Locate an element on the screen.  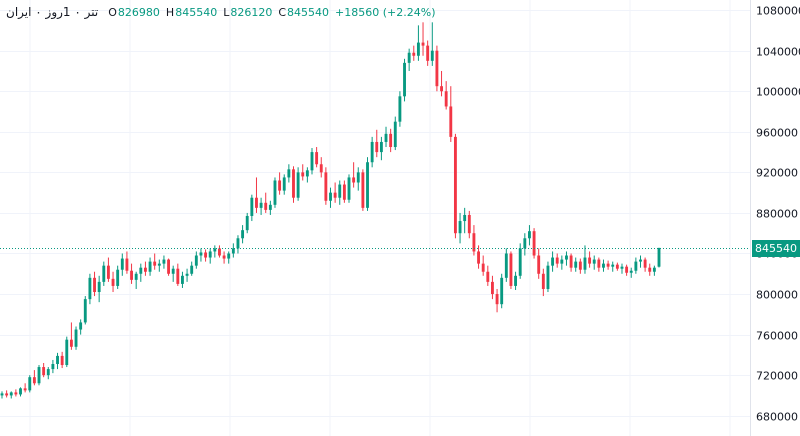
symbol-title: تتر ۰ 1روز ۰ ایران is located at coordinates (52, 12).